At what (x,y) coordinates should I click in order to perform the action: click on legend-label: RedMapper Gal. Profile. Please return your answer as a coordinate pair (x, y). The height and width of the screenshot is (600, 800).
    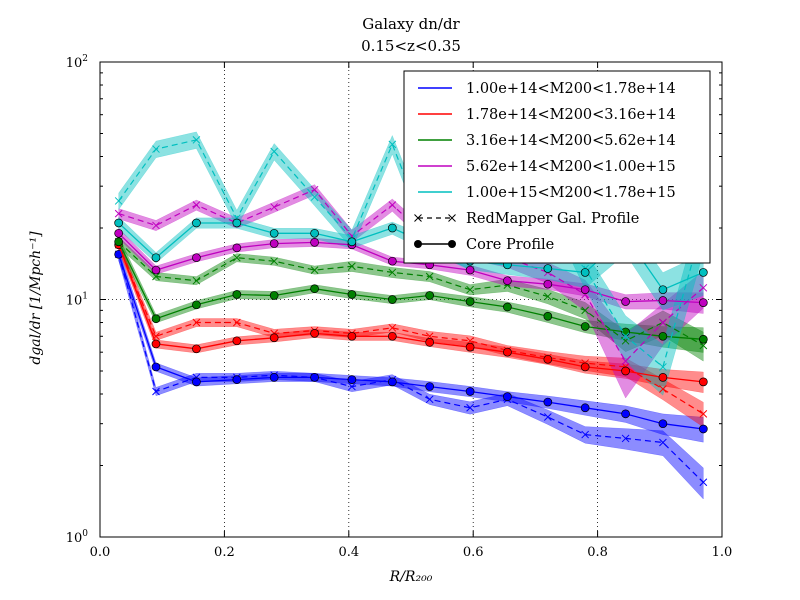
    Looking at the image, I should click on (552, 219).